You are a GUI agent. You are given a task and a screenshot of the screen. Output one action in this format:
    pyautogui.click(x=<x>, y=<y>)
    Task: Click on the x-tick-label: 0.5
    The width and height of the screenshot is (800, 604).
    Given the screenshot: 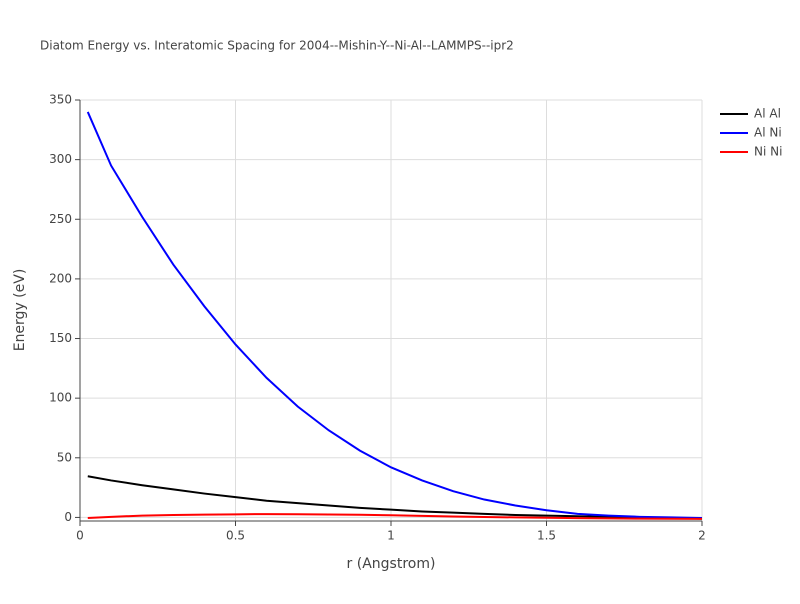 What is the action you would take?
    pyautogui.click(x=235, y=536)
    